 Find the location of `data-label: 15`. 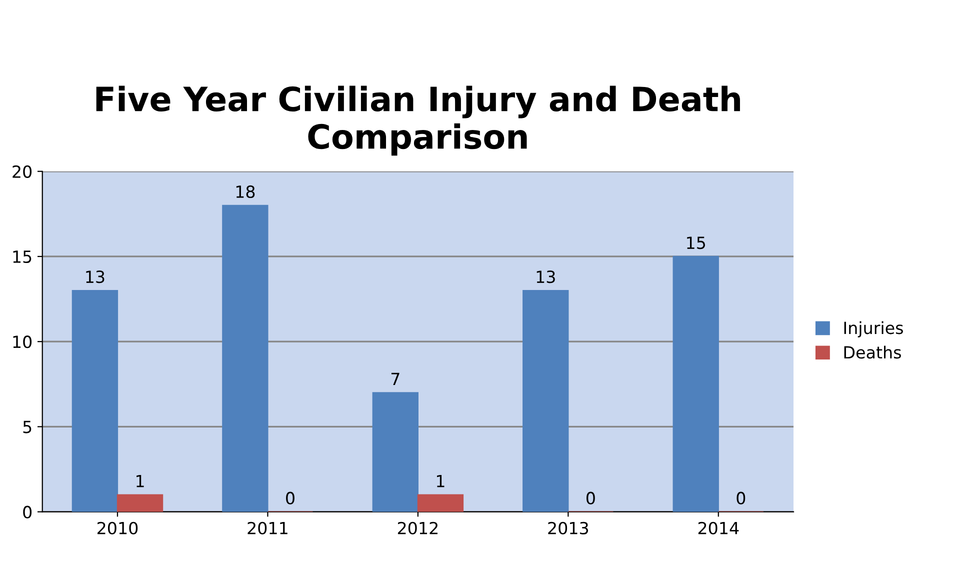

data-label: 15 is located at coordinates (696, 243).